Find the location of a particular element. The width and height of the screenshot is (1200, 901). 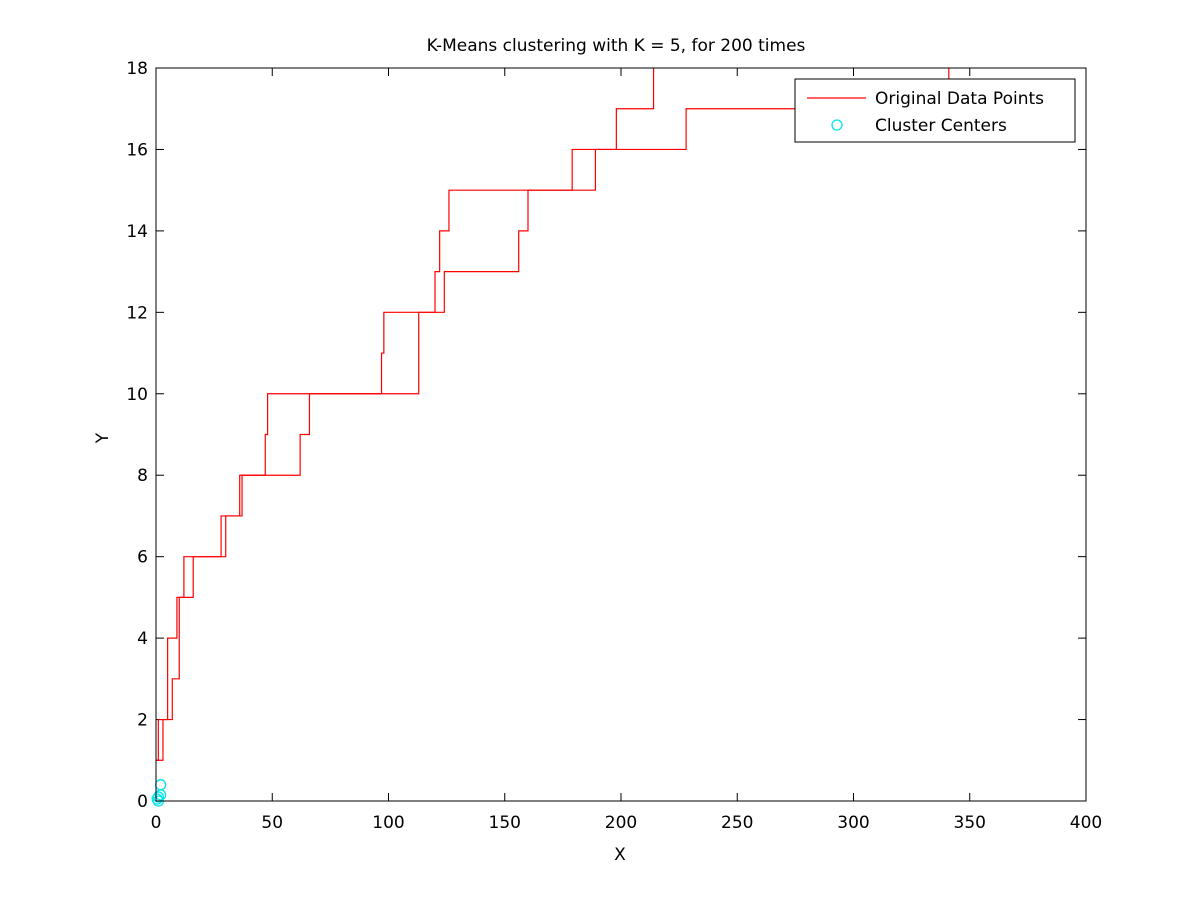

x-tick-label: 200 is located at coordinates (621, 823).